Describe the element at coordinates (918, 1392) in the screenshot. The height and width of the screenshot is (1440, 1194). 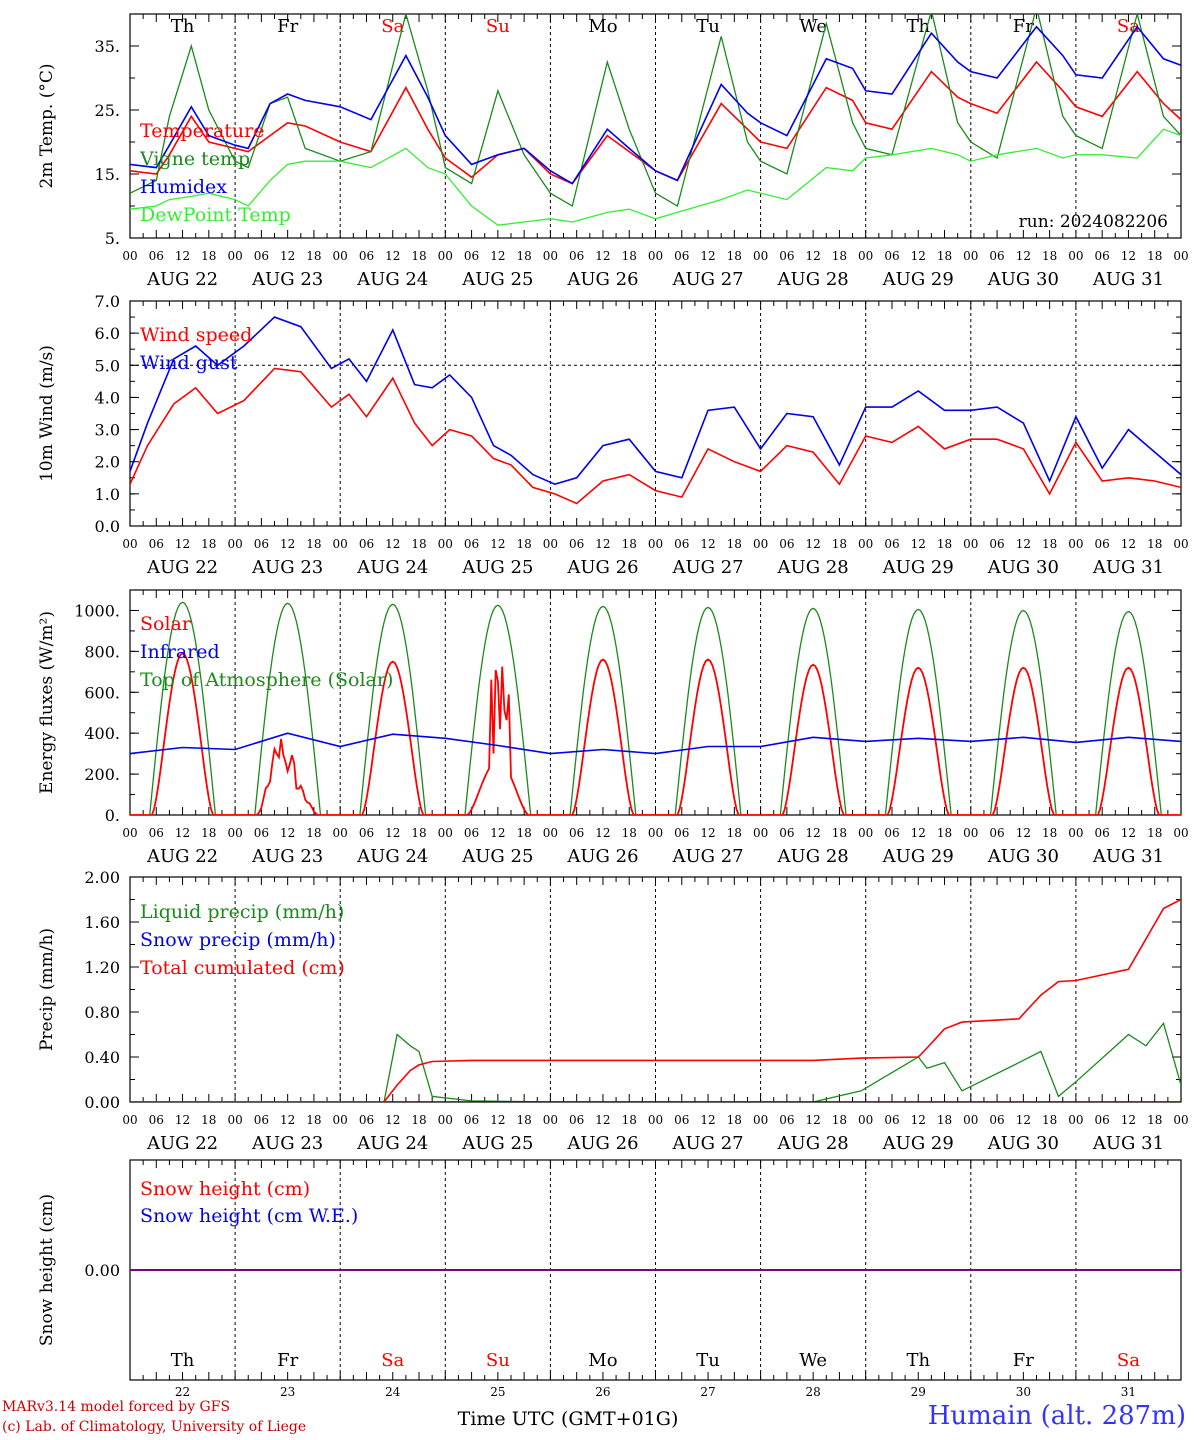
I see `day-number-label: 29` at that location.